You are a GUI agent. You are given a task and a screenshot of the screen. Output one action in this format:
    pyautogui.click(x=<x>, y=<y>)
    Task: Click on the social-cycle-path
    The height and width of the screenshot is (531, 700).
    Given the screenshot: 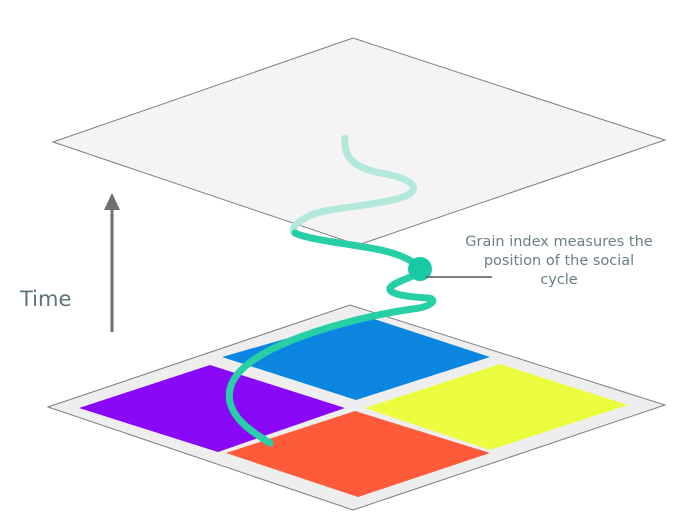 What is the action you would take?
    pyautogui.click(x=331, y=338)
    